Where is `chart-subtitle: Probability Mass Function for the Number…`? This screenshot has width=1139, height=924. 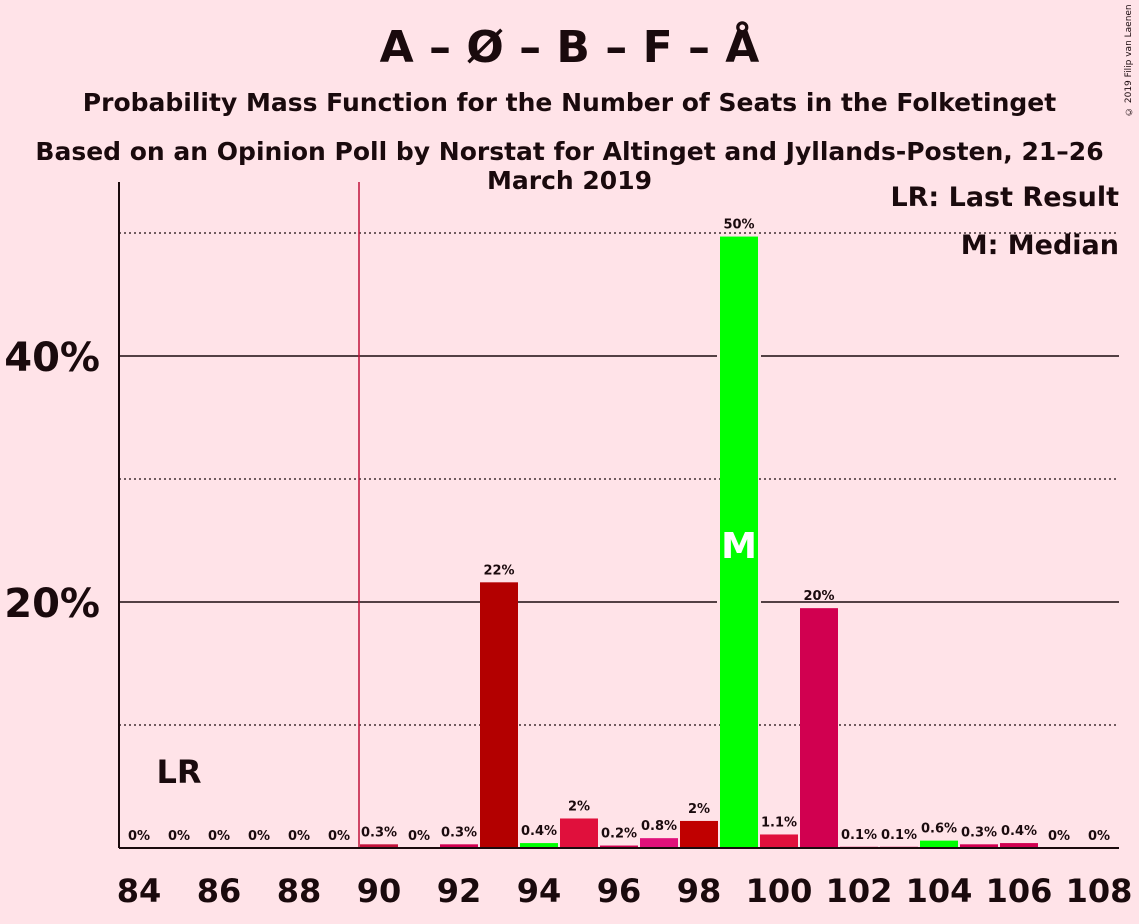 chart-subtitle: Probability Mass Function for the Number… is located at coordinates (569, 102).